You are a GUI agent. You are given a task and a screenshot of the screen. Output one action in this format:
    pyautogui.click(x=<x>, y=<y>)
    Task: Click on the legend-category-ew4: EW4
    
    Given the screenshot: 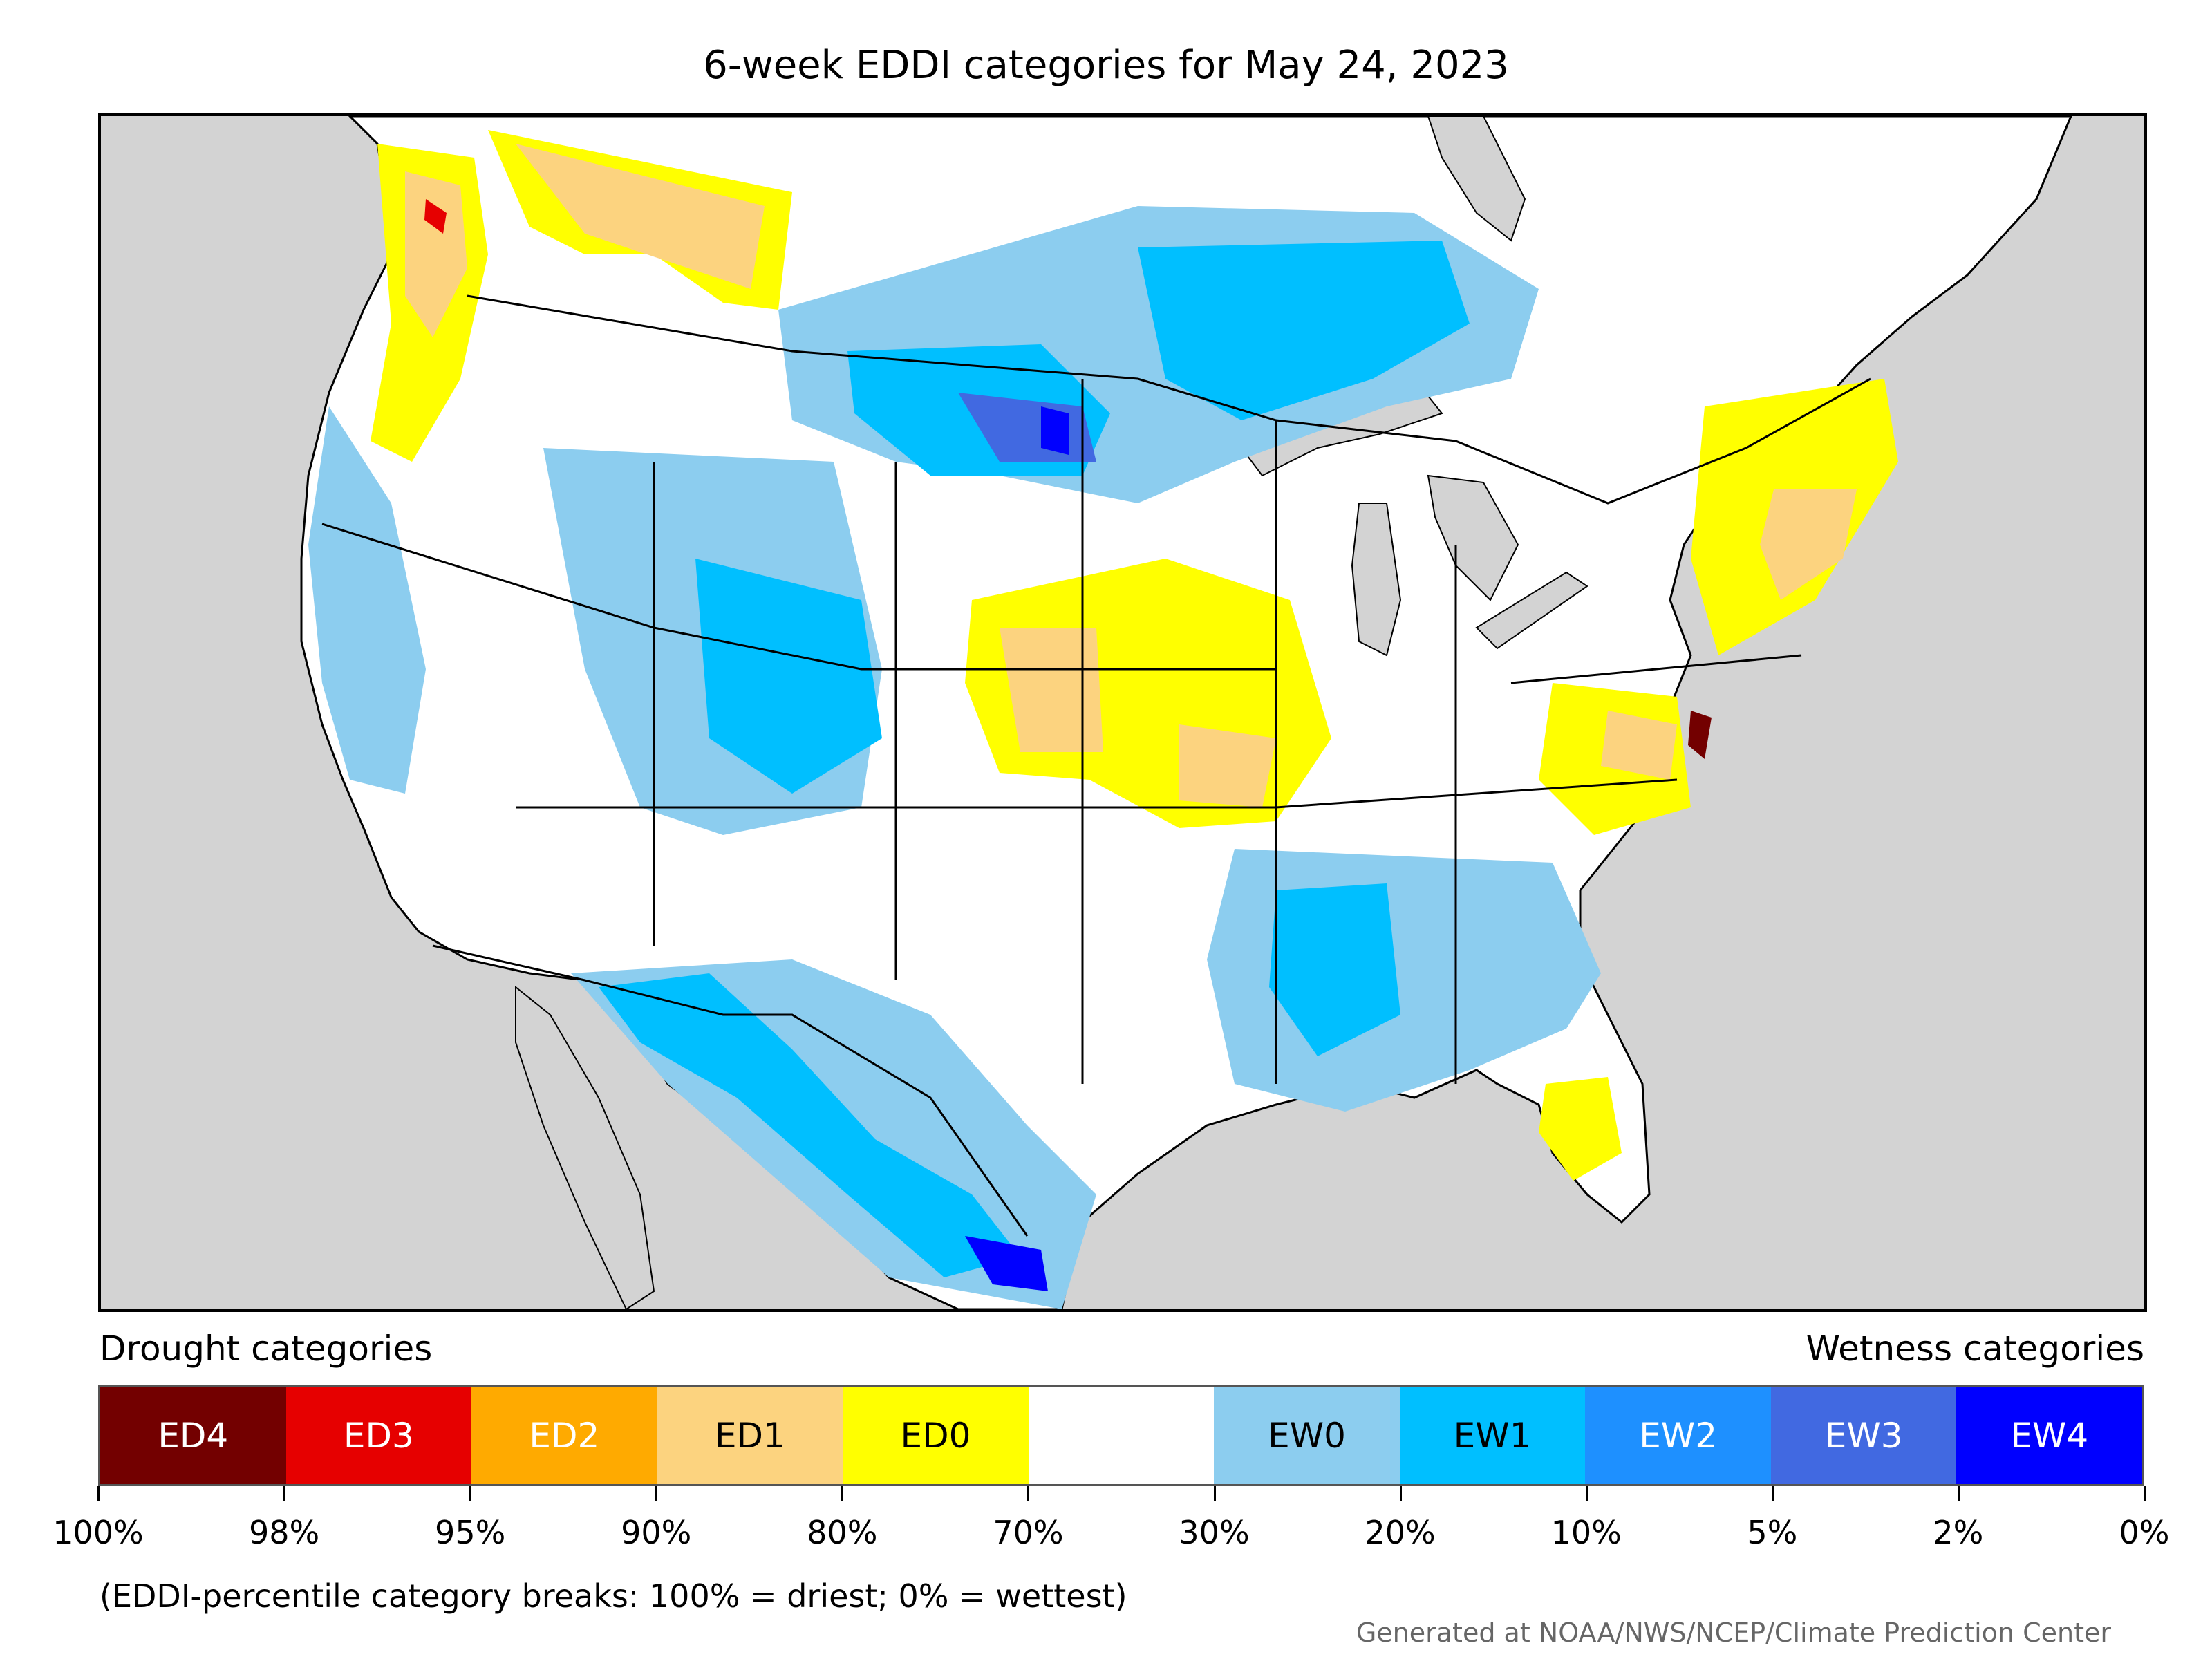 What is the action you would take?
    pyautogui.click(x=2049, y=1436)
    